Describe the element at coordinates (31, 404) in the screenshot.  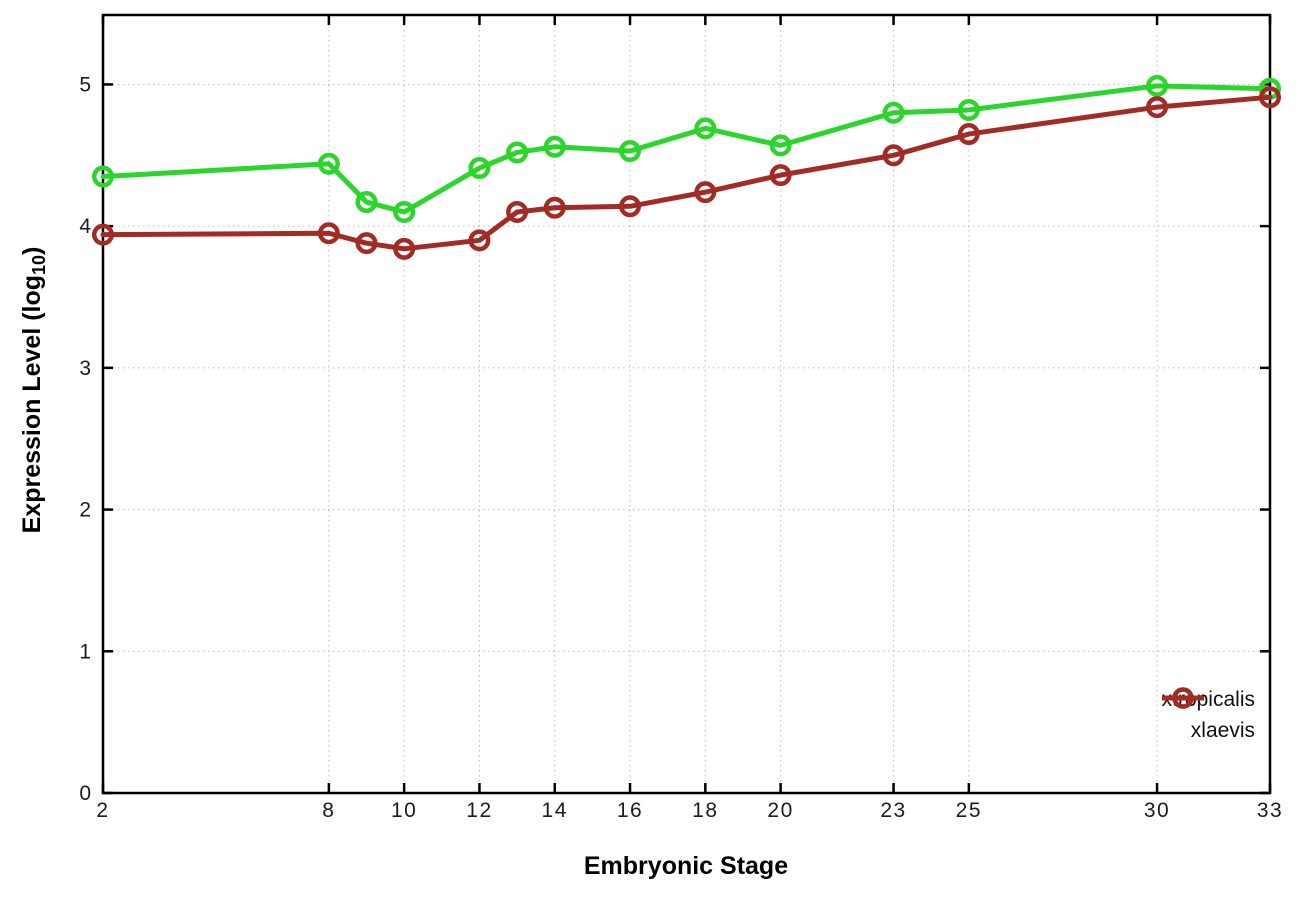
I see `y-axis-title-text: Expression Level (log` at that location.